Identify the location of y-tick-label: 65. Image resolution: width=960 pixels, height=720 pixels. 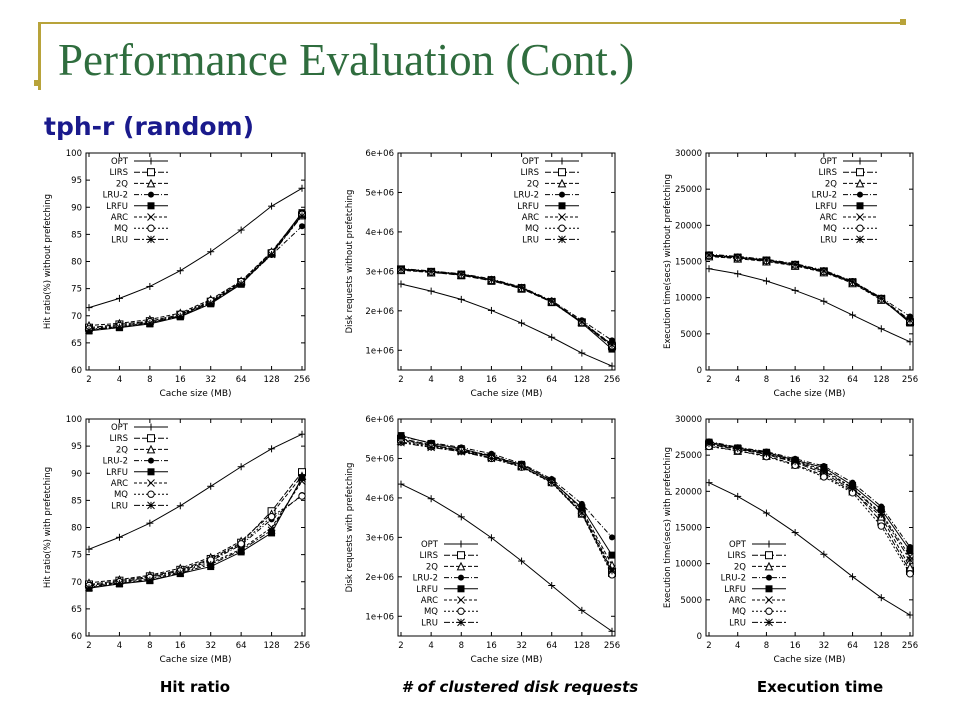
(76, 610).